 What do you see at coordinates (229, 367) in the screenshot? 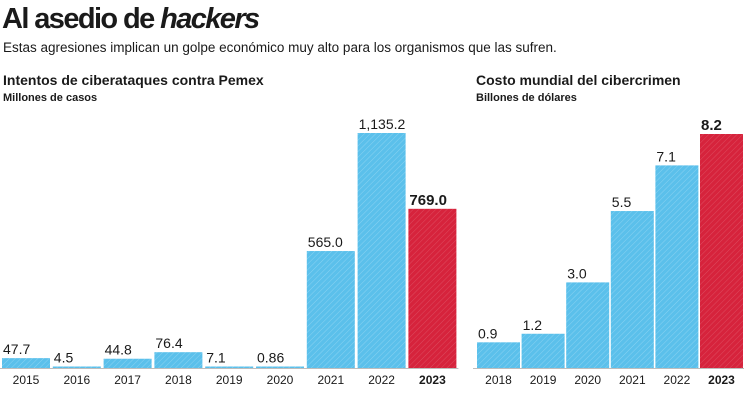
I see `chart1-bar-2019` at bounding box center [229, 367].